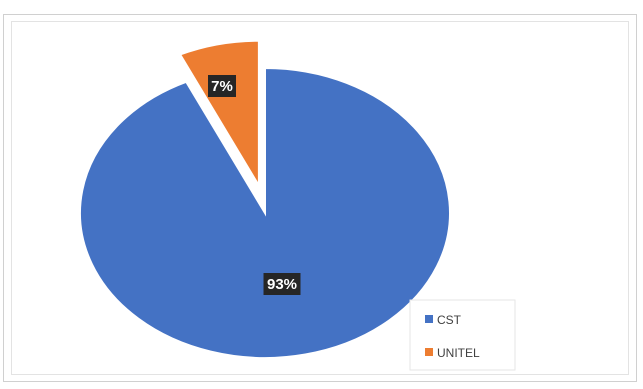  I want to click on legend: CST UNITEL, so click(462, 335).